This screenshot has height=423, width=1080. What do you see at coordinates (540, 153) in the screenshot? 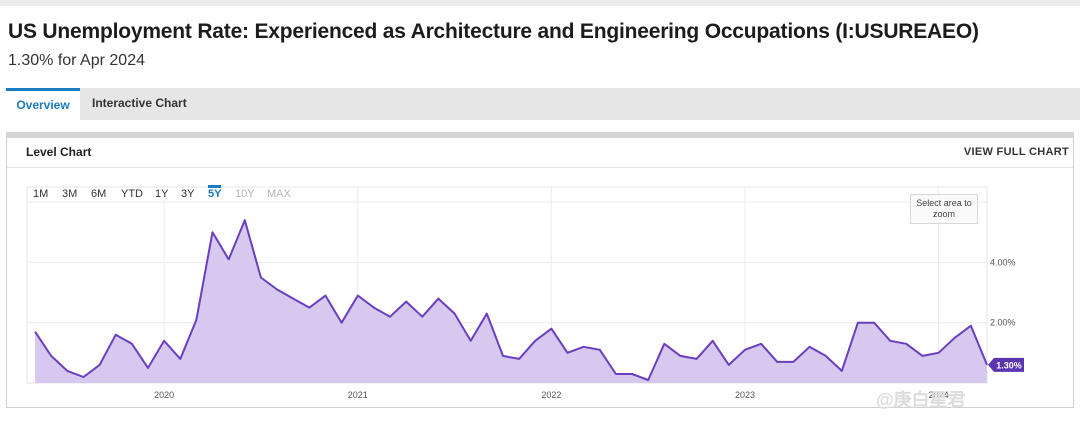
I see `panel-header: Level Chart VIEW FULL CHART` at bounding box center [540, 153].